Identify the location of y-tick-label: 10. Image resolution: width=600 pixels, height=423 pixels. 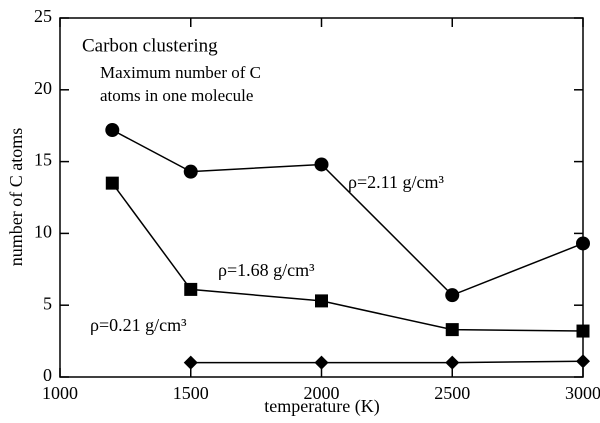
(43, 232).